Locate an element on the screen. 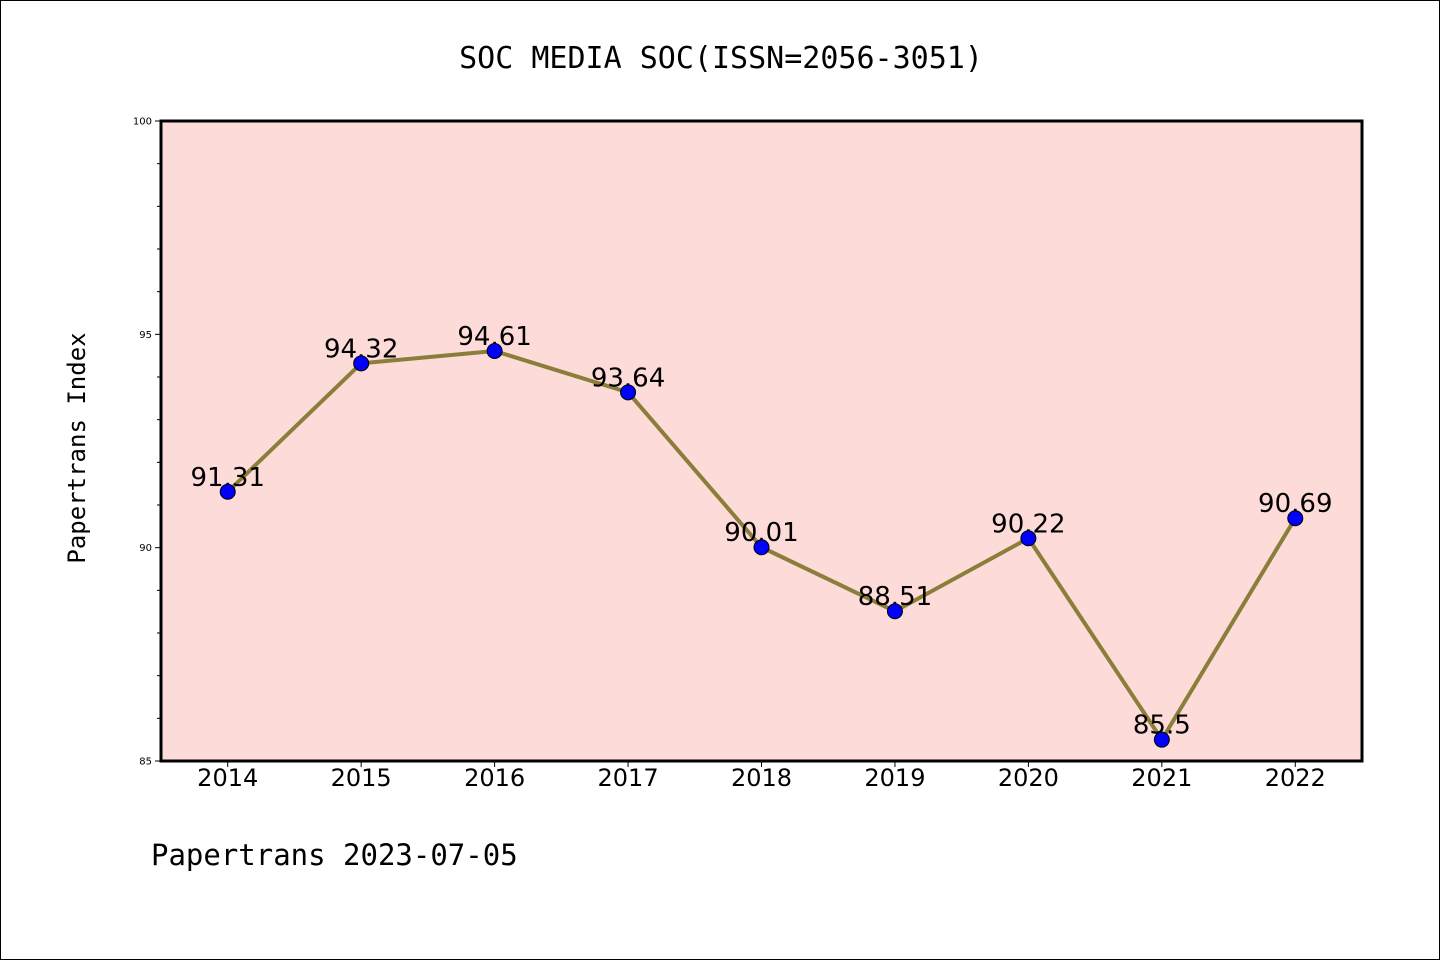 This screenshot has width=1440, height=960. y-tick-label: 100 is located at coordinates (142, 122).